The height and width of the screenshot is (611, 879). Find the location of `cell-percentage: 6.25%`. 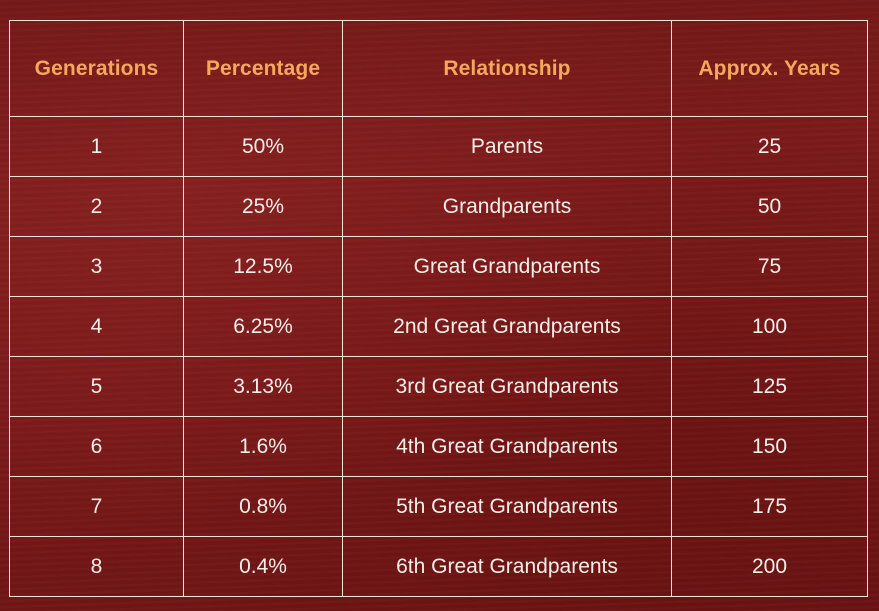

cell-percentage: 6.25% is located at coordinates (263, 326).